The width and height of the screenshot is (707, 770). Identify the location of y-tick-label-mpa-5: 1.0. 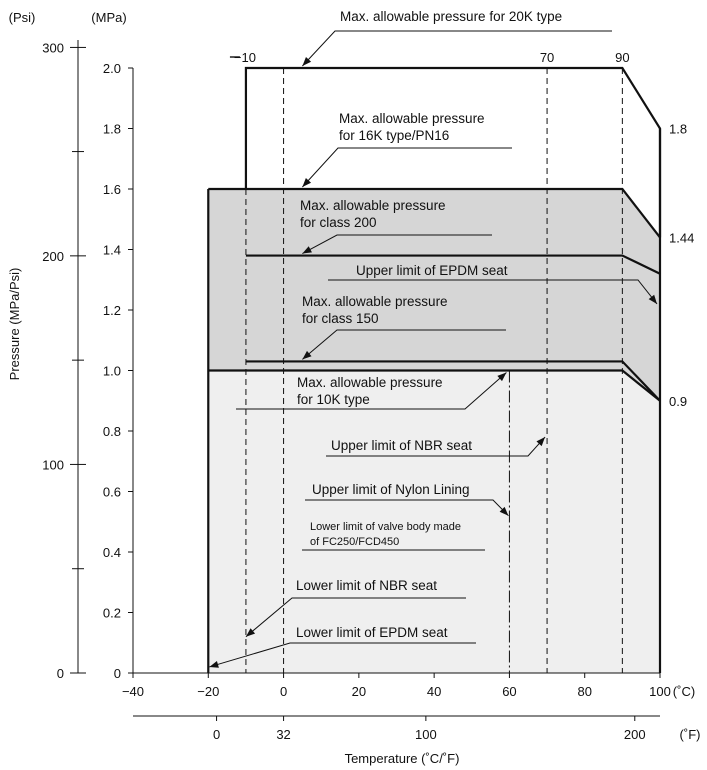
(112, 371).